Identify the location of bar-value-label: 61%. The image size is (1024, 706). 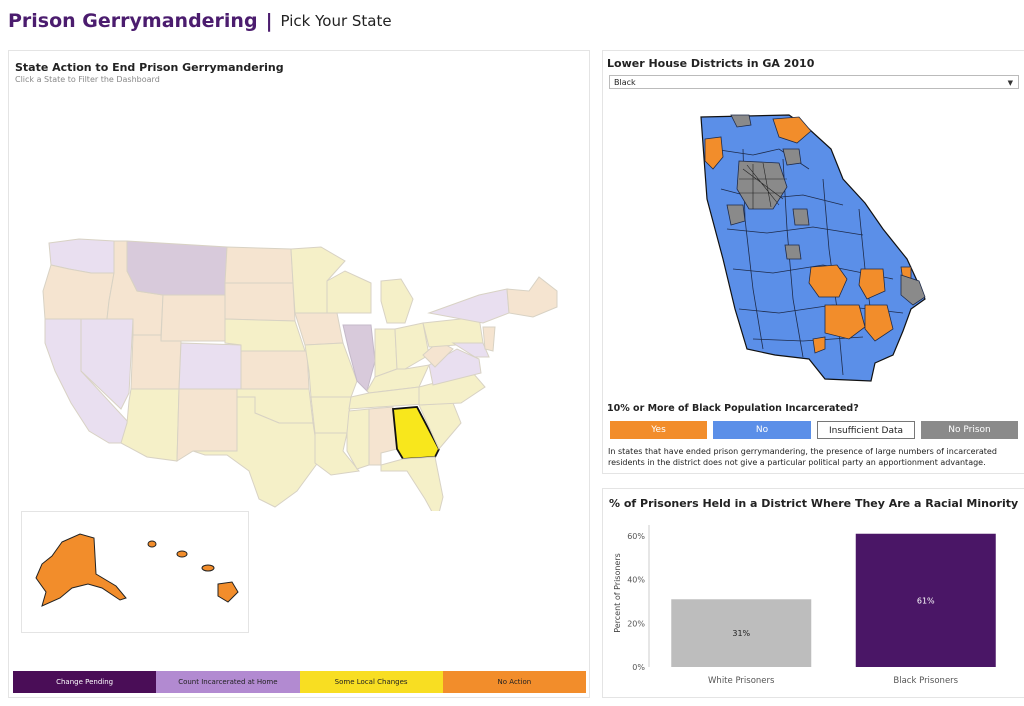
(926, 600).